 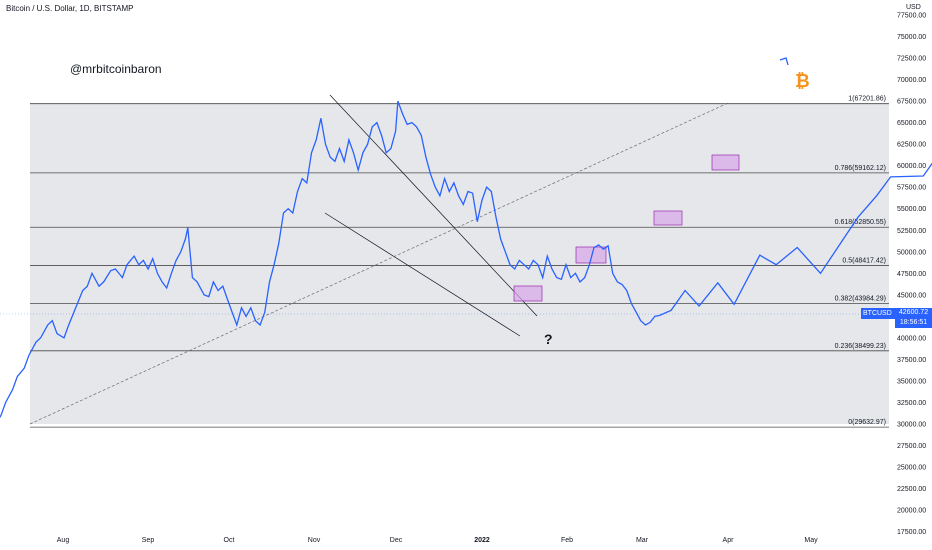 I want to click on x-tick-label: May, so click(x=811, y=540).